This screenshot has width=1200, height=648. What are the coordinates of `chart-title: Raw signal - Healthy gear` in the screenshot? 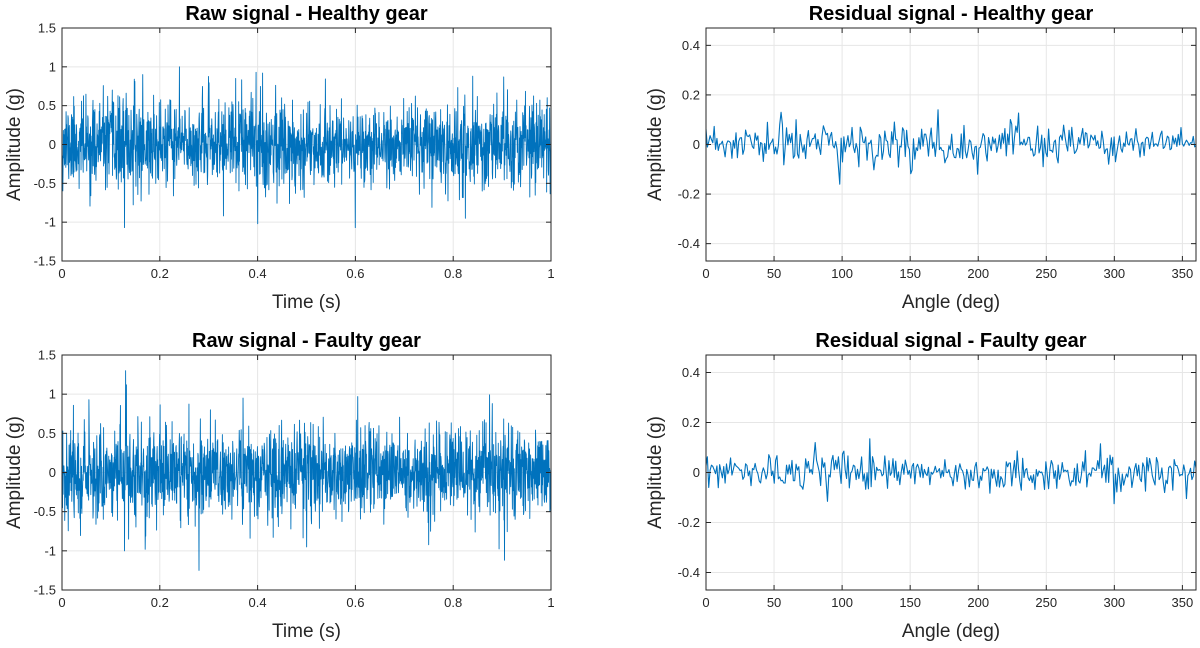 It's located at (306, 14).